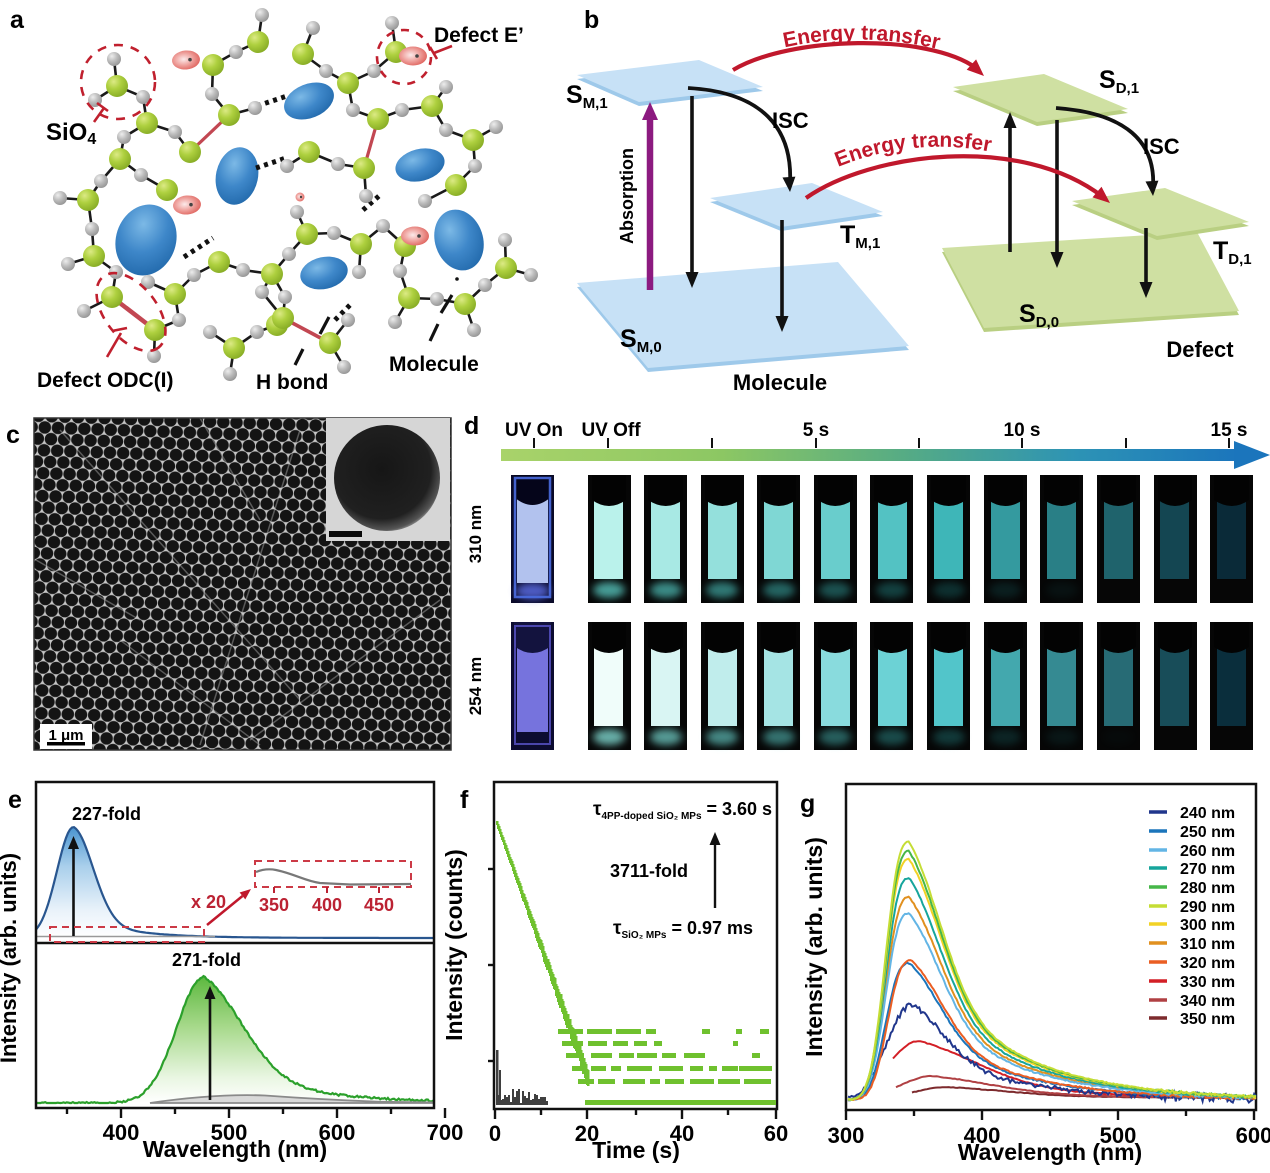  Describe the element at coordinates (274, 905) in the screenshot. I see `svg-text: 350` at that location.